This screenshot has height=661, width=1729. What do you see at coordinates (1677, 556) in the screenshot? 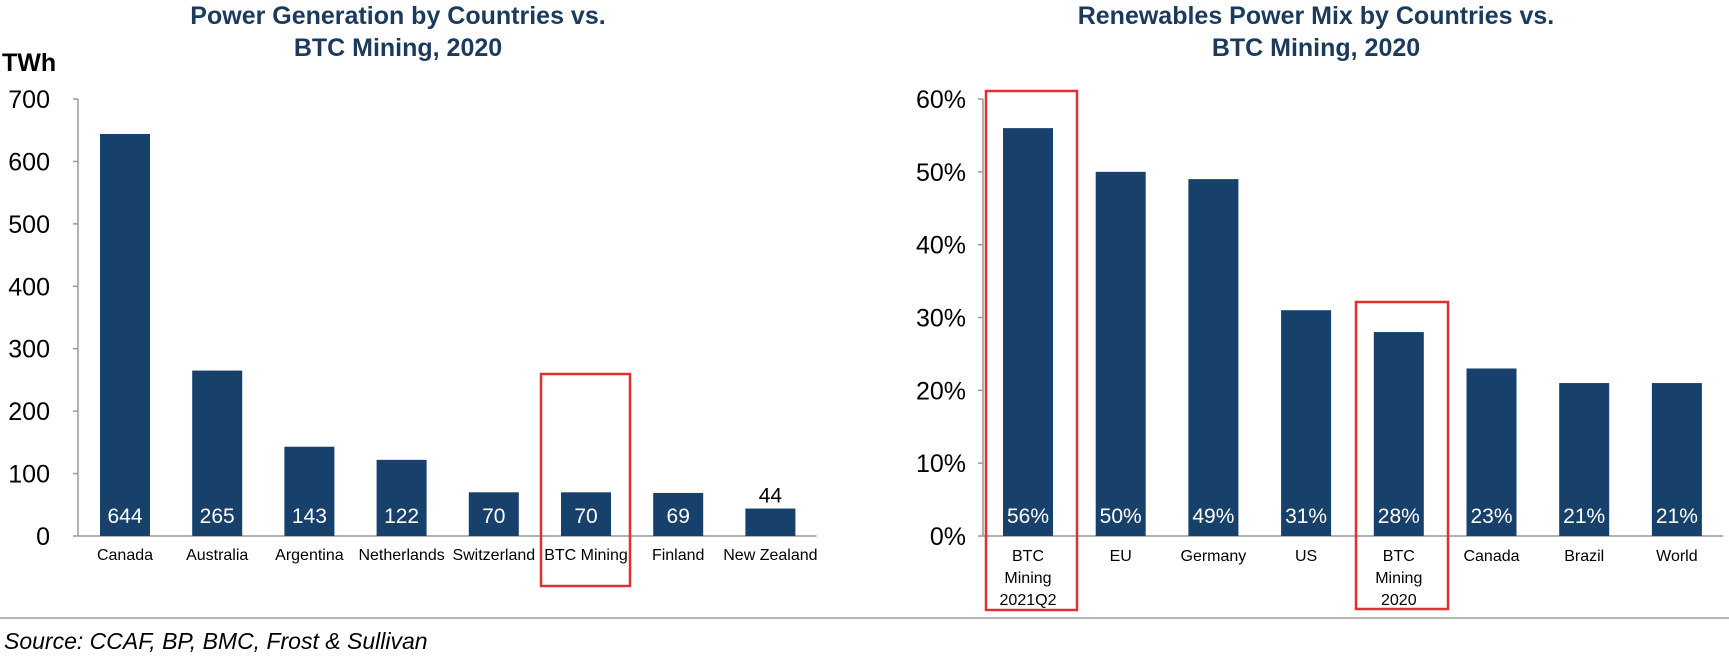
I see `x-tick-label: World` at bounding box center [1677, 556].